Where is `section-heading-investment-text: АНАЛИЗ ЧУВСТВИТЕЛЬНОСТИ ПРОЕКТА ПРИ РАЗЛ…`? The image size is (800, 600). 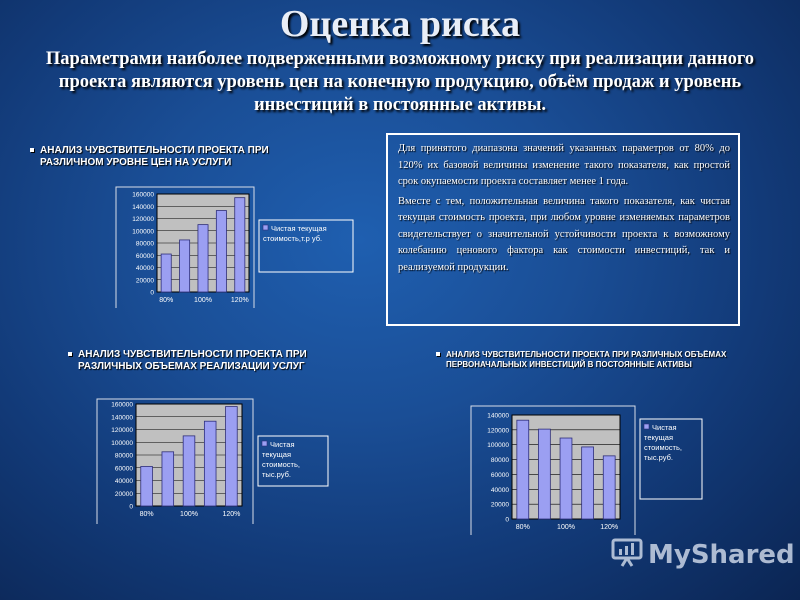
section-heading-investment-text: АНАЛИЗ ЧУВСТВИТЕЛЬНОСТИ ПРОЕКТА ПРИ РАЗЛ… is located at coordinates (586, 359).